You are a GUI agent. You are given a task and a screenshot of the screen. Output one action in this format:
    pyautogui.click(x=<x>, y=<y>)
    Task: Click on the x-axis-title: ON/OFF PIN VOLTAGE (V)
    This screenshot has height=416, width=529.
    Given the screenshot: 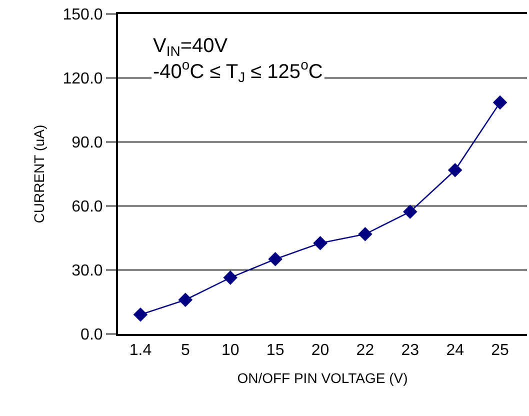 What is the action you would take?
    pyautogui.click(x=322, y=378)
    